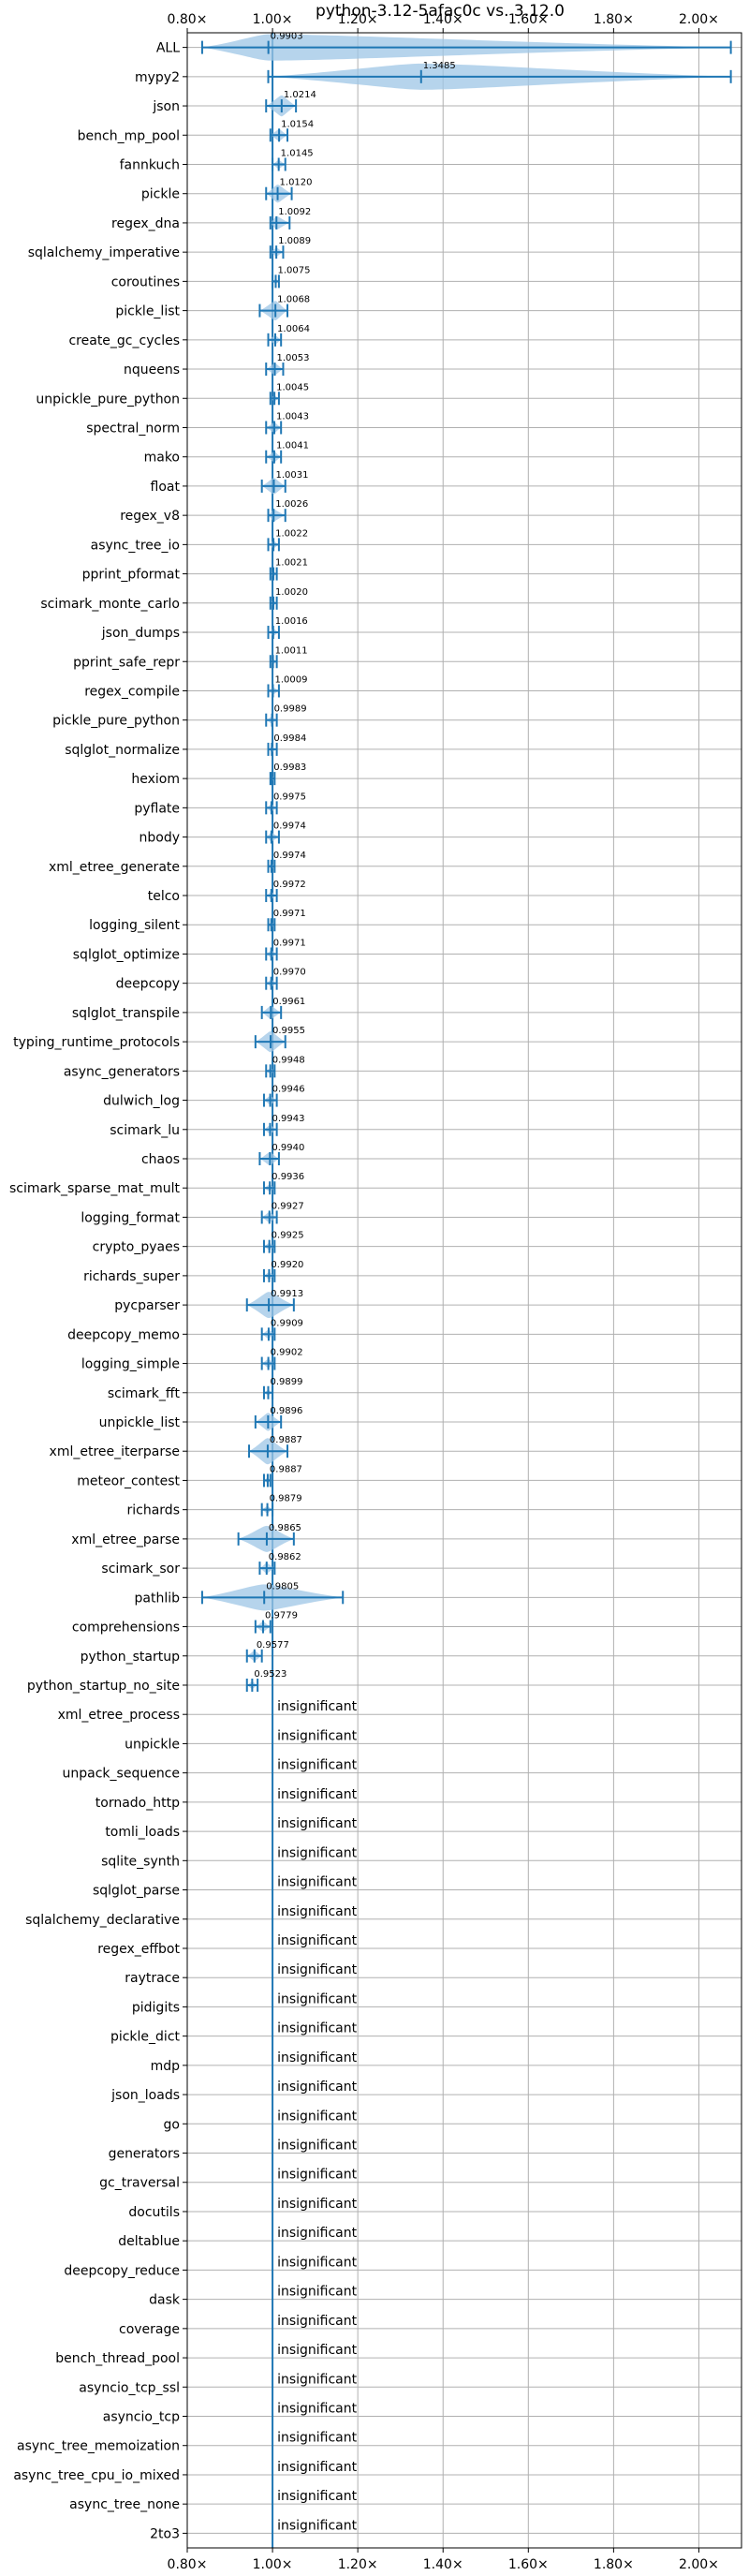 The width and height of the screenshot is (749, 2576). What do you see at coordinates (291, 131) in the screenshot?
I see `benchmark-mark: 1.0154` at bounding box center [291, 131].